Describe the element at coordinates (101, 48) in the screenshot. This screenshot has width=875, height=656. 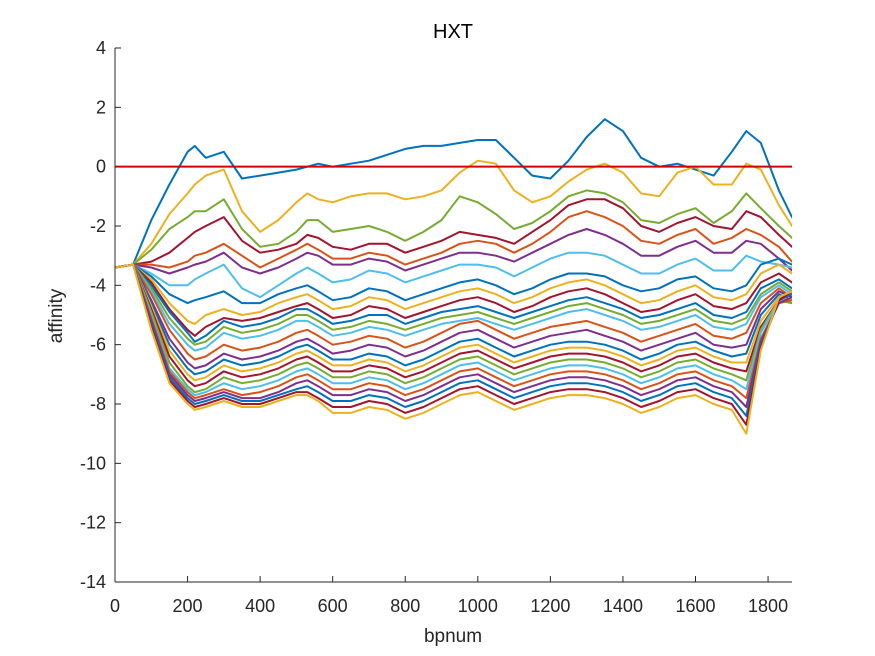
I see `y-tick-label: 4` at that location.